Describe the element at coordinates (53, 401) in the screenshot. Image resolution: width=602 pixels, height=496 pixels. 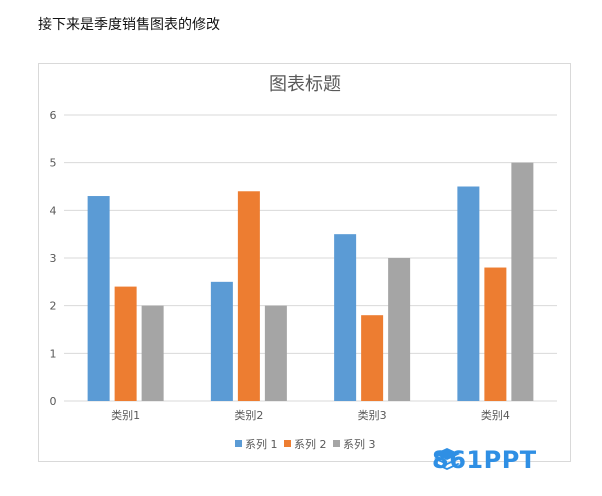
I see `y-tick-label: 0` at that location.